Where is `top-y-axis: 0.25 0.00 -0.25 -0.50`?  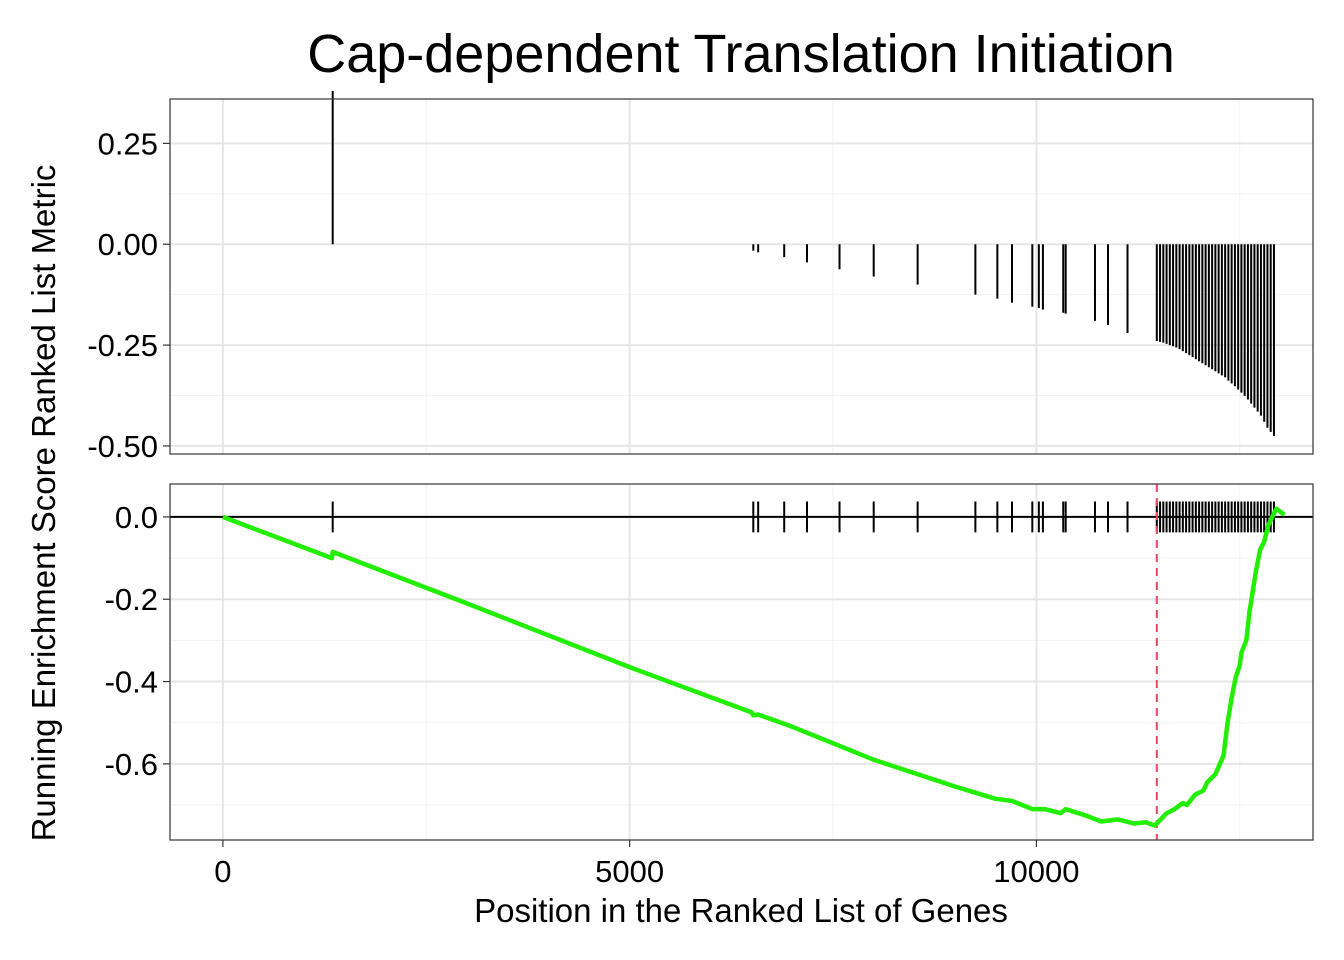 top-y-axis: 0.25 0.00 -0.25 -0.50 is located at coordinates (128, 295).